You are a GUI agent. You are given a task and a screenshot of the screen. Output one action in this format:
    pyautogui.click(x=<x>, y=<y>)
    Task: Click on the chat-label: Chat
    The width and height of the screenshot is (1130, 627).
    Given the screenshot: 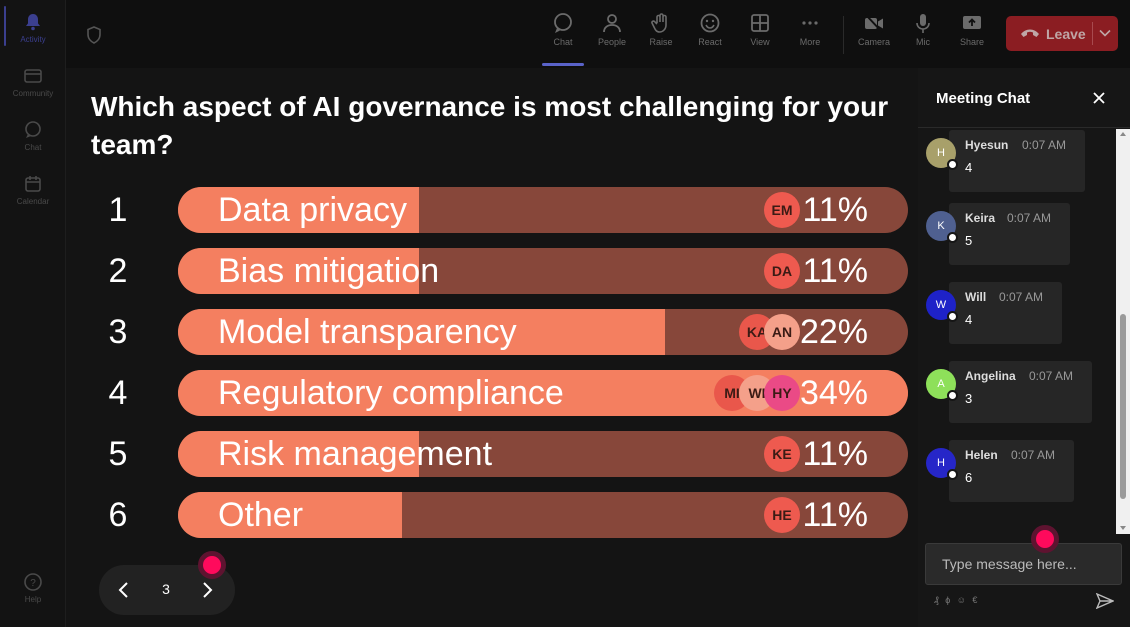 What is the action you would take?
    pyautogui.click(x=563, y=42)
    